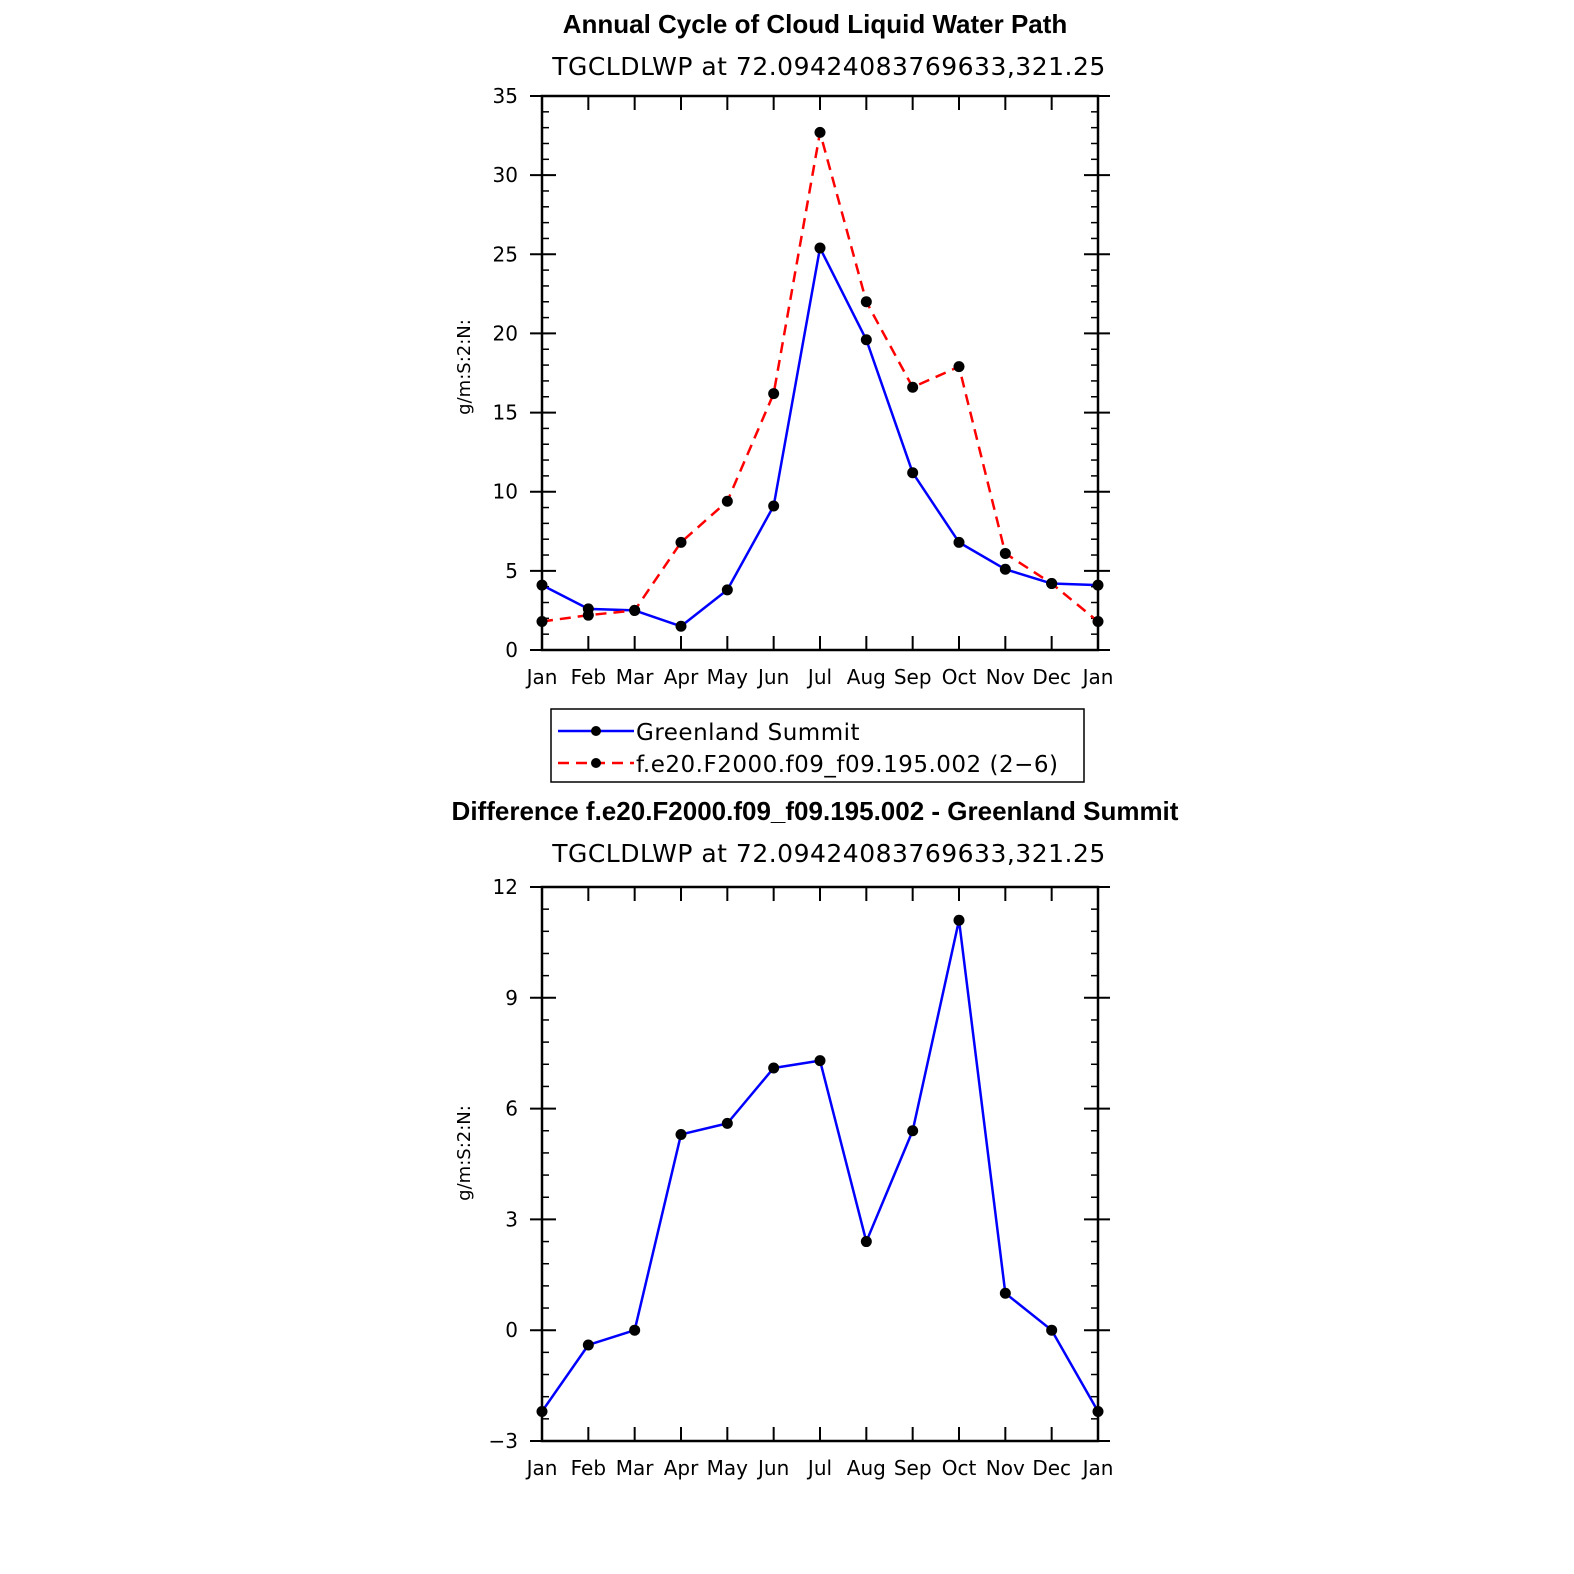  Describe the element at coordinates (511, 1219) in the screenshot. I see `y-tick-label: 3` at that location.